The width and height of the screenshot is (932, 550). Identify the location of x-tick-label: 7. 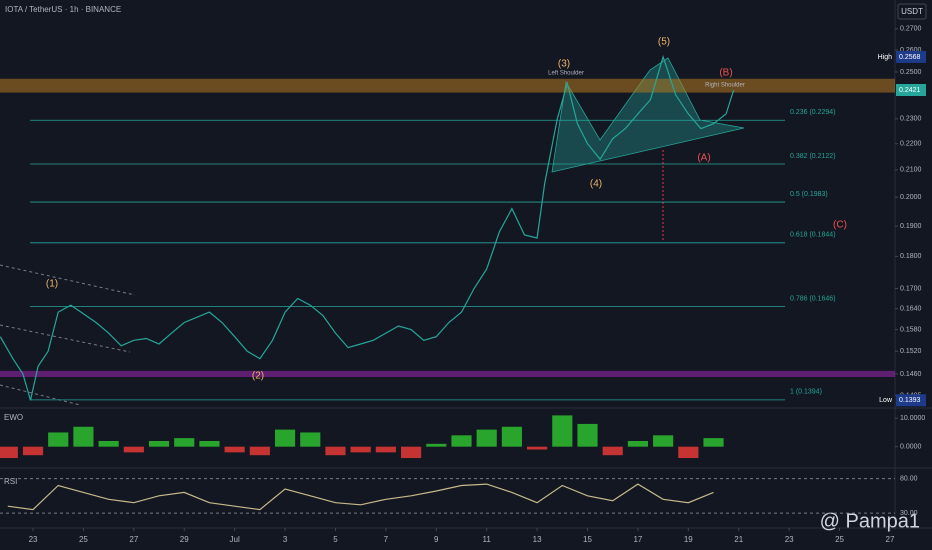
(386, 539).